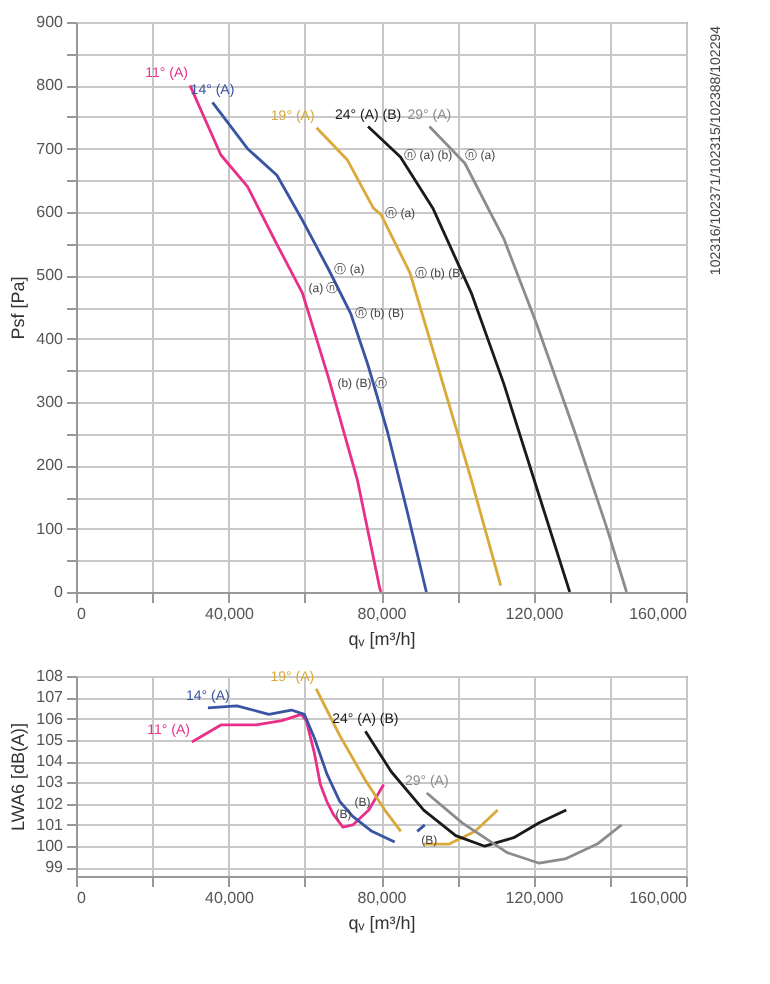 Image resolution: width=770 pixels, height=984 pixels. What do you see at coordinates (50, 782) in the screenshot?
I see `y-tick-label: 103` at bounding box center [50, 782].